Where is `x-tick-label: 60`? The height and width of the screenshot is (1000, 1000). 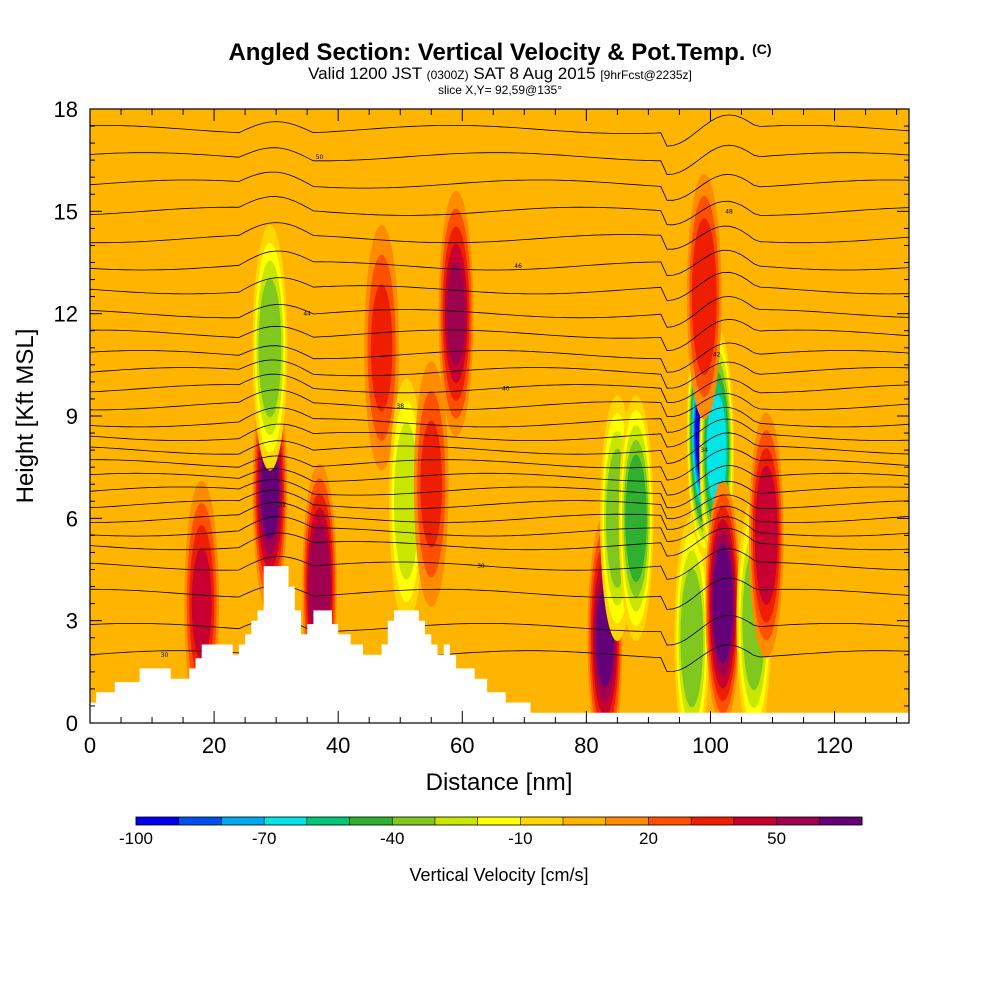 x-tick-label: 60 is located at coordinates (462, 745).